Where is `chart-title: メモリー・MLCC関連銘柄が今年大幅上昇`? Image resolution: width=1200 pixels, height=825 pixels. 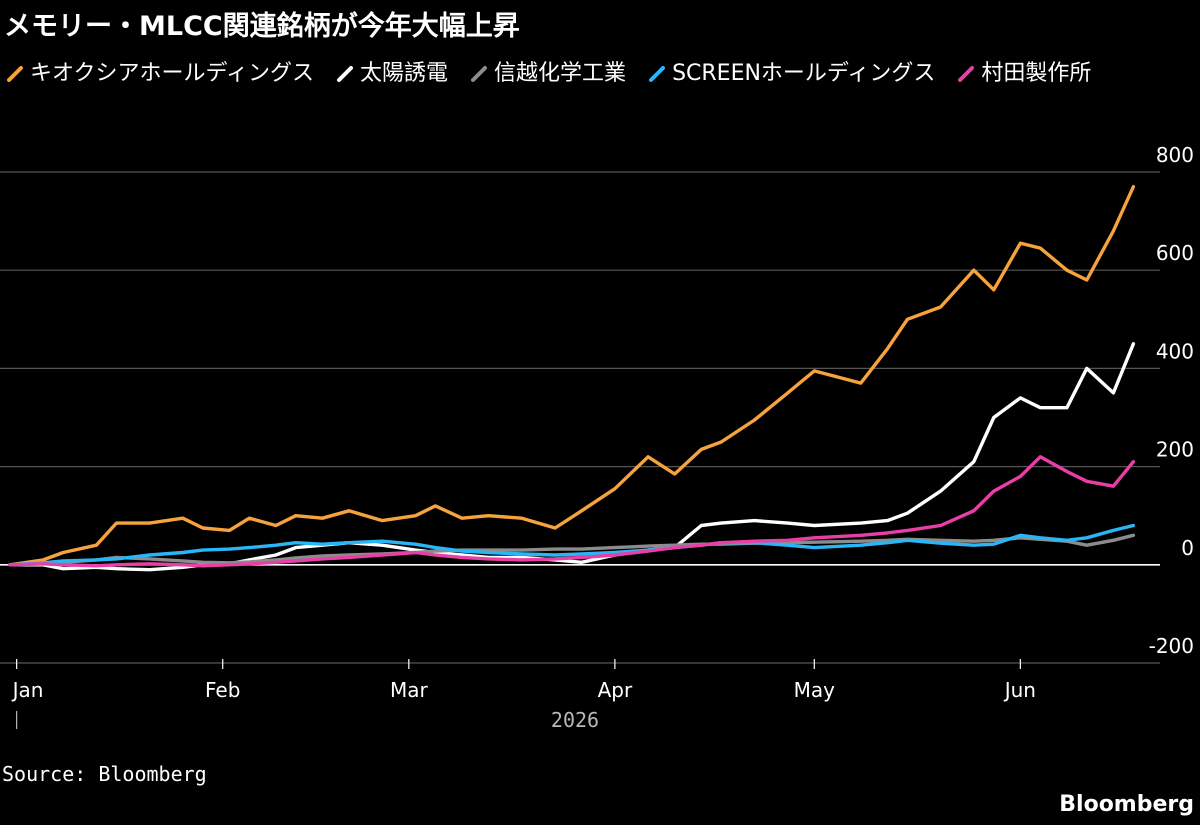
chart-title: メモリー・MLCC関連銘柄が今年大幅上昇 is located at coordinates (262, 26).